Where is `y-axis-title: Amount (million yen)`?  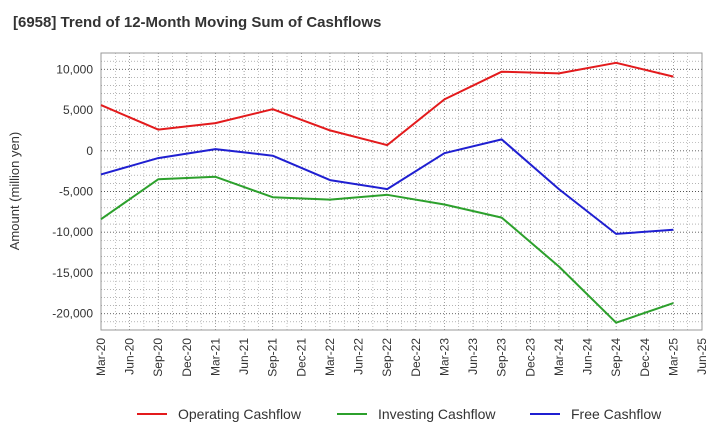 y-axis-title: Amount (million yen) is located at coordinates (14, 191).